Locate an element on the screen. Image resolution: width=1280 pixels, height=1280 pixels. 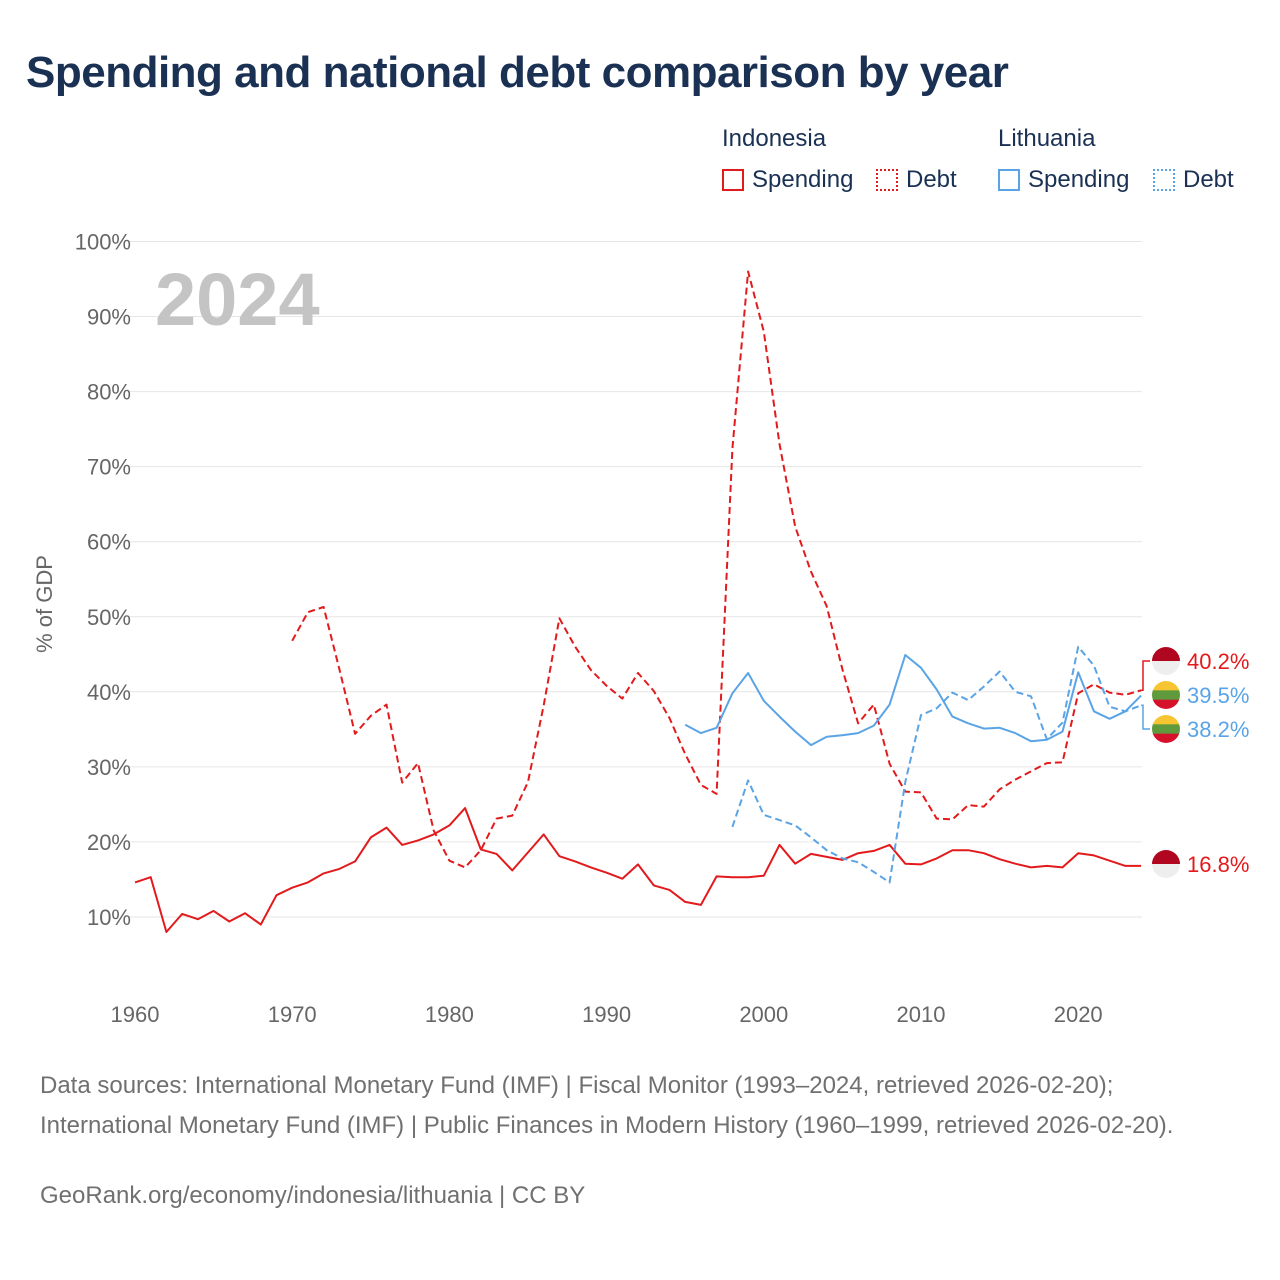
legend-group-lithuania: Lithuania is located at coordinates (1047, 138).